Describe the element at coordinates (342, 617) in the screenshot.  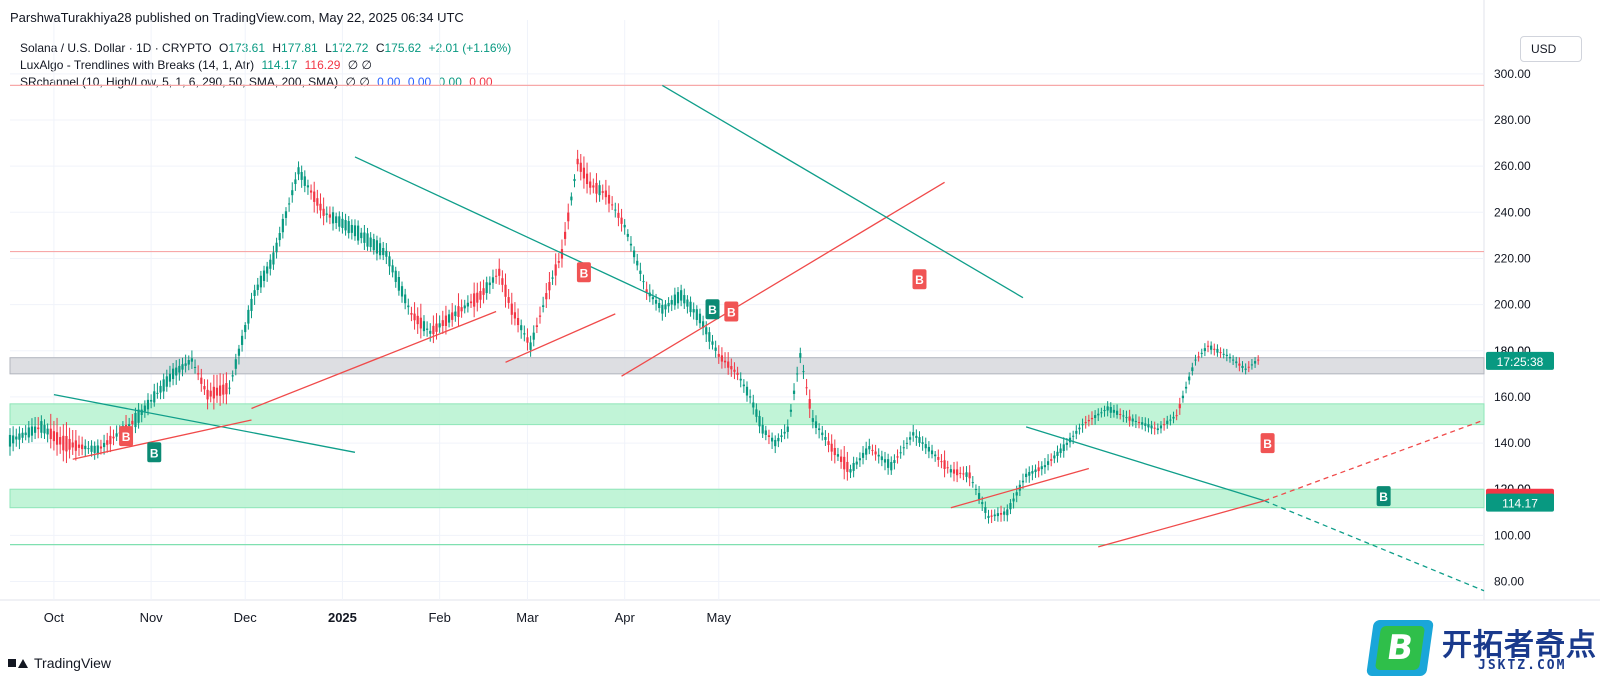
I see `x-tick-label: 2025` at that location.